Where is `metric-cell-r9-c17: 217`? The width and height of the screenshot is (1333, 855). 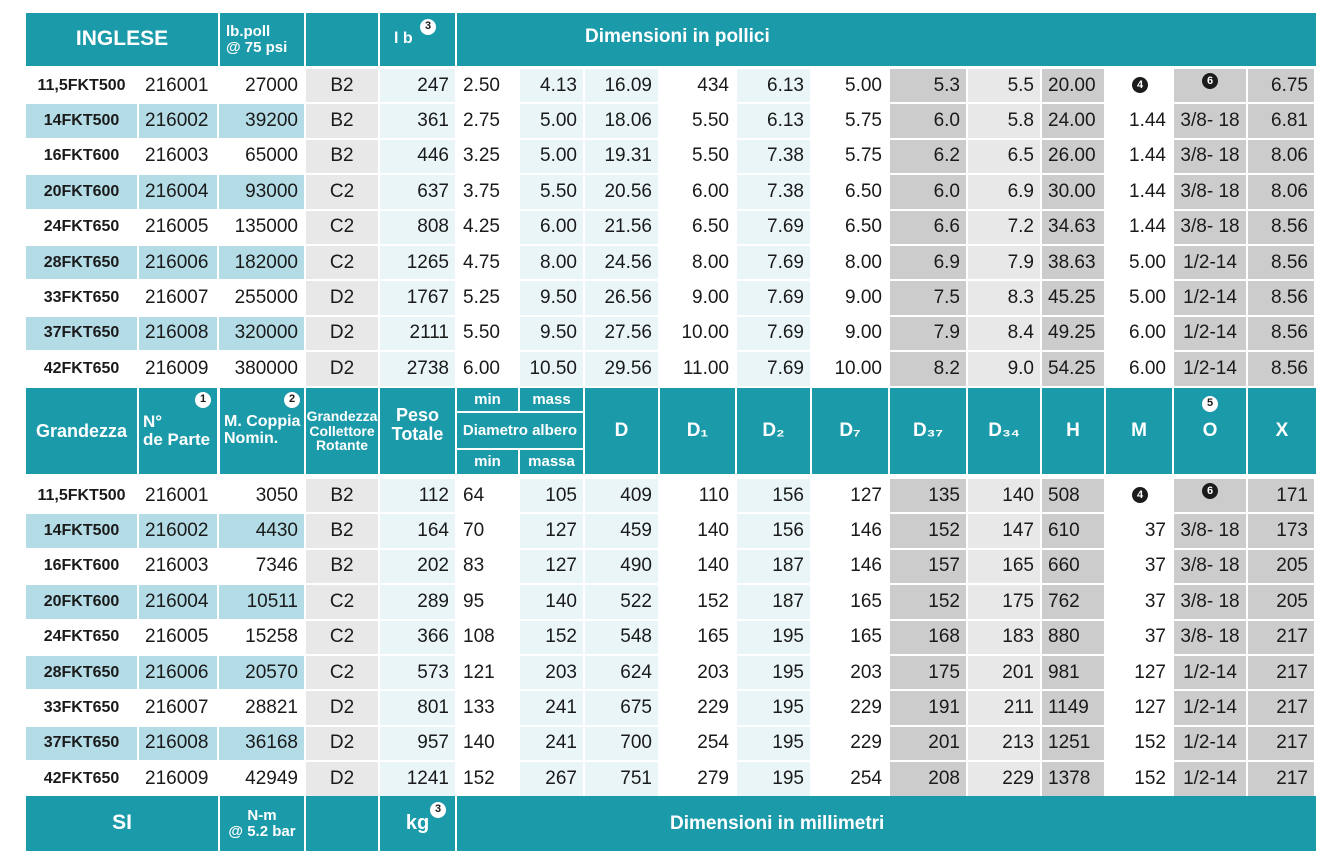 metric-cell-r9-c17: 217 is located at coordinates (1281, 779).